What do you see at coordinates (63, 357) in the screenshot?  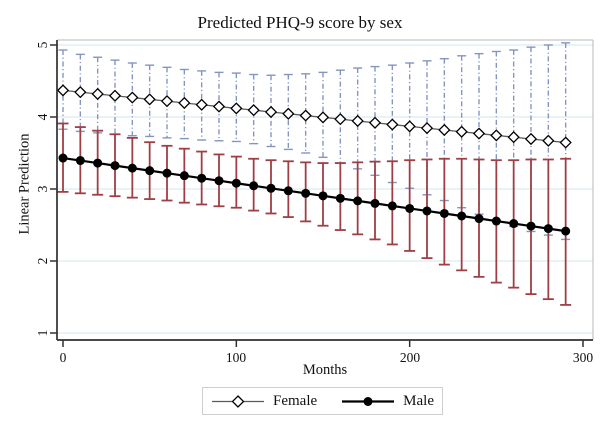 I see `x-tick-0: 0` at bounding box center [63, 357].